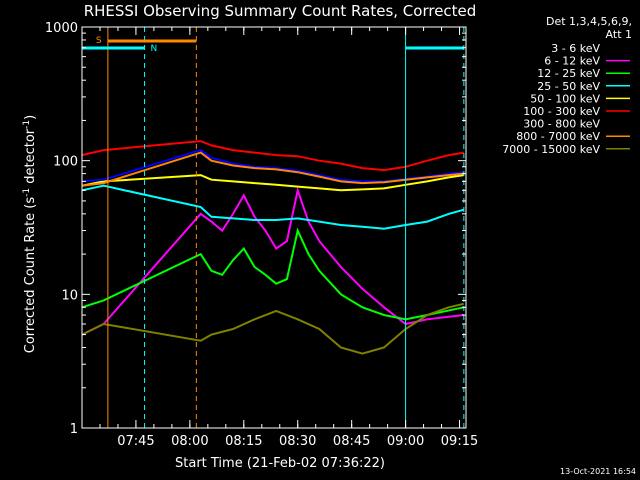  I want to click on y-tick-label: 10, so click(69, 295).